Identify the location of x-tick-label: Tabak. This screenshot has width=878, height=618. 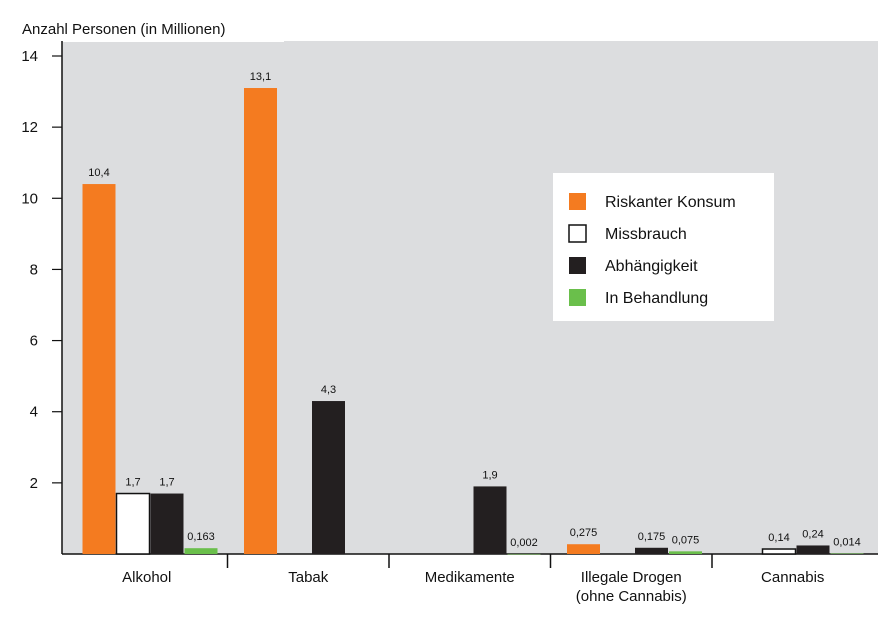
(308, 577).